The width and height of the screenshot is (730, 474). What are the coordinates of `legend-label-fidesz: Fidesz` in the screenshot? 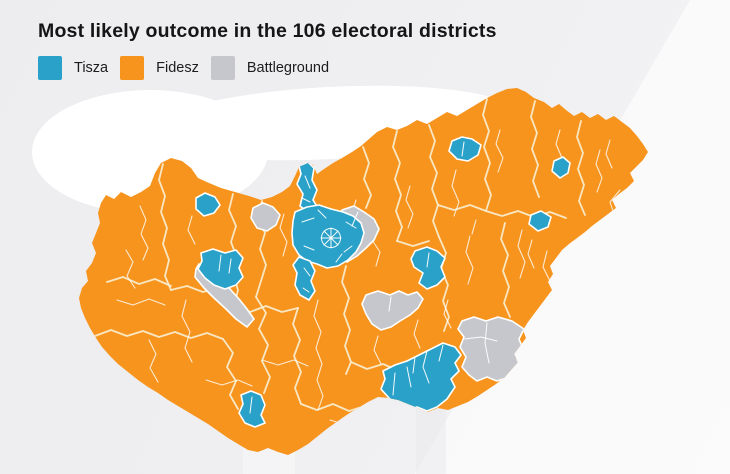 It's located at (177, 68).